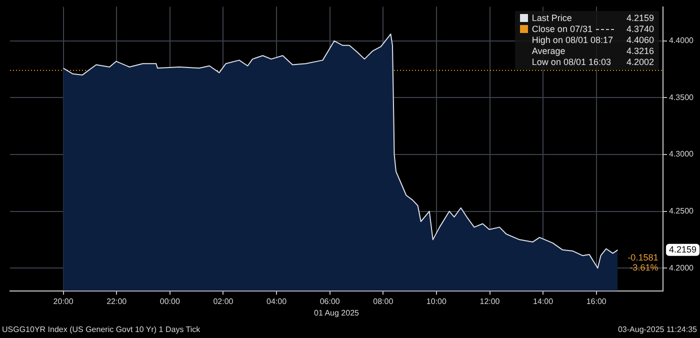 The width and height of the screenshot is (700, 338). What do you see at coordinates (383, 301) in the screenshot?
I see `x-tick-label: 08:00` at bounding box center [383, 301].